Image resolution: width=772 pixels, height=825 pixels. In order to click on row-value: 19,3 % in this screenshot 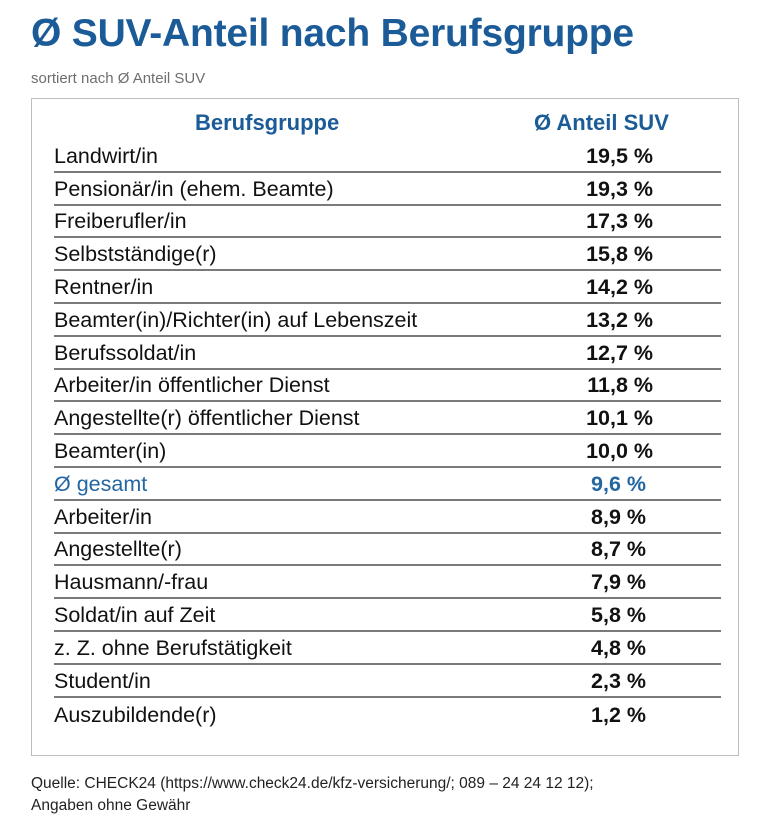, I will do `click(619, 188)`.